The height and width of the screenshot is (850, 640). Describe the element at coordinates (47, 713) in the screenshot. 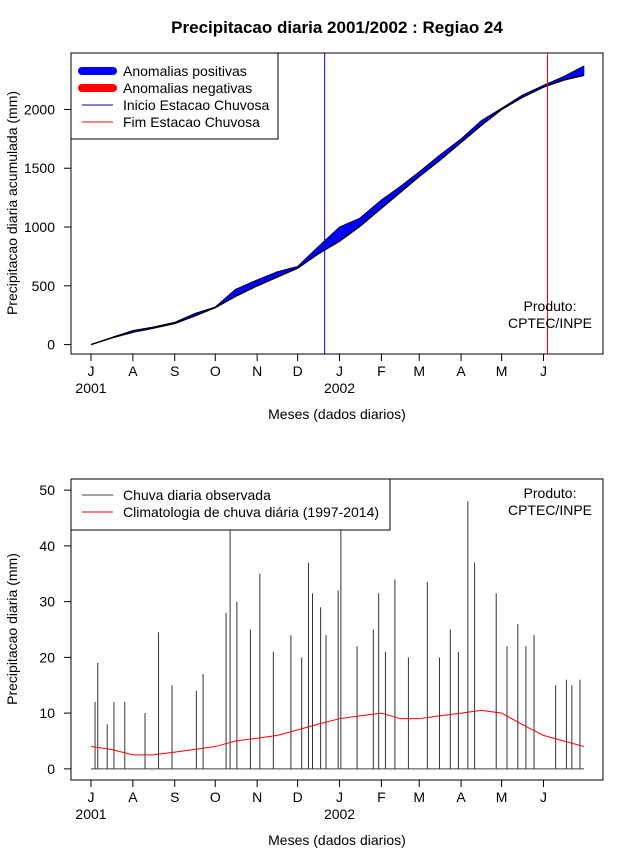

I see `y-tick-label: 10` at that location.